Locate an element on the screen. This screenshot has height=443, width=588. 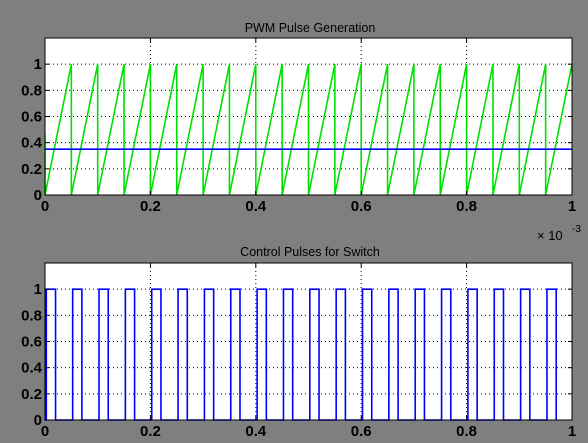
axes-title: PWM Pulse Generation is located at coordinates (310, 28).